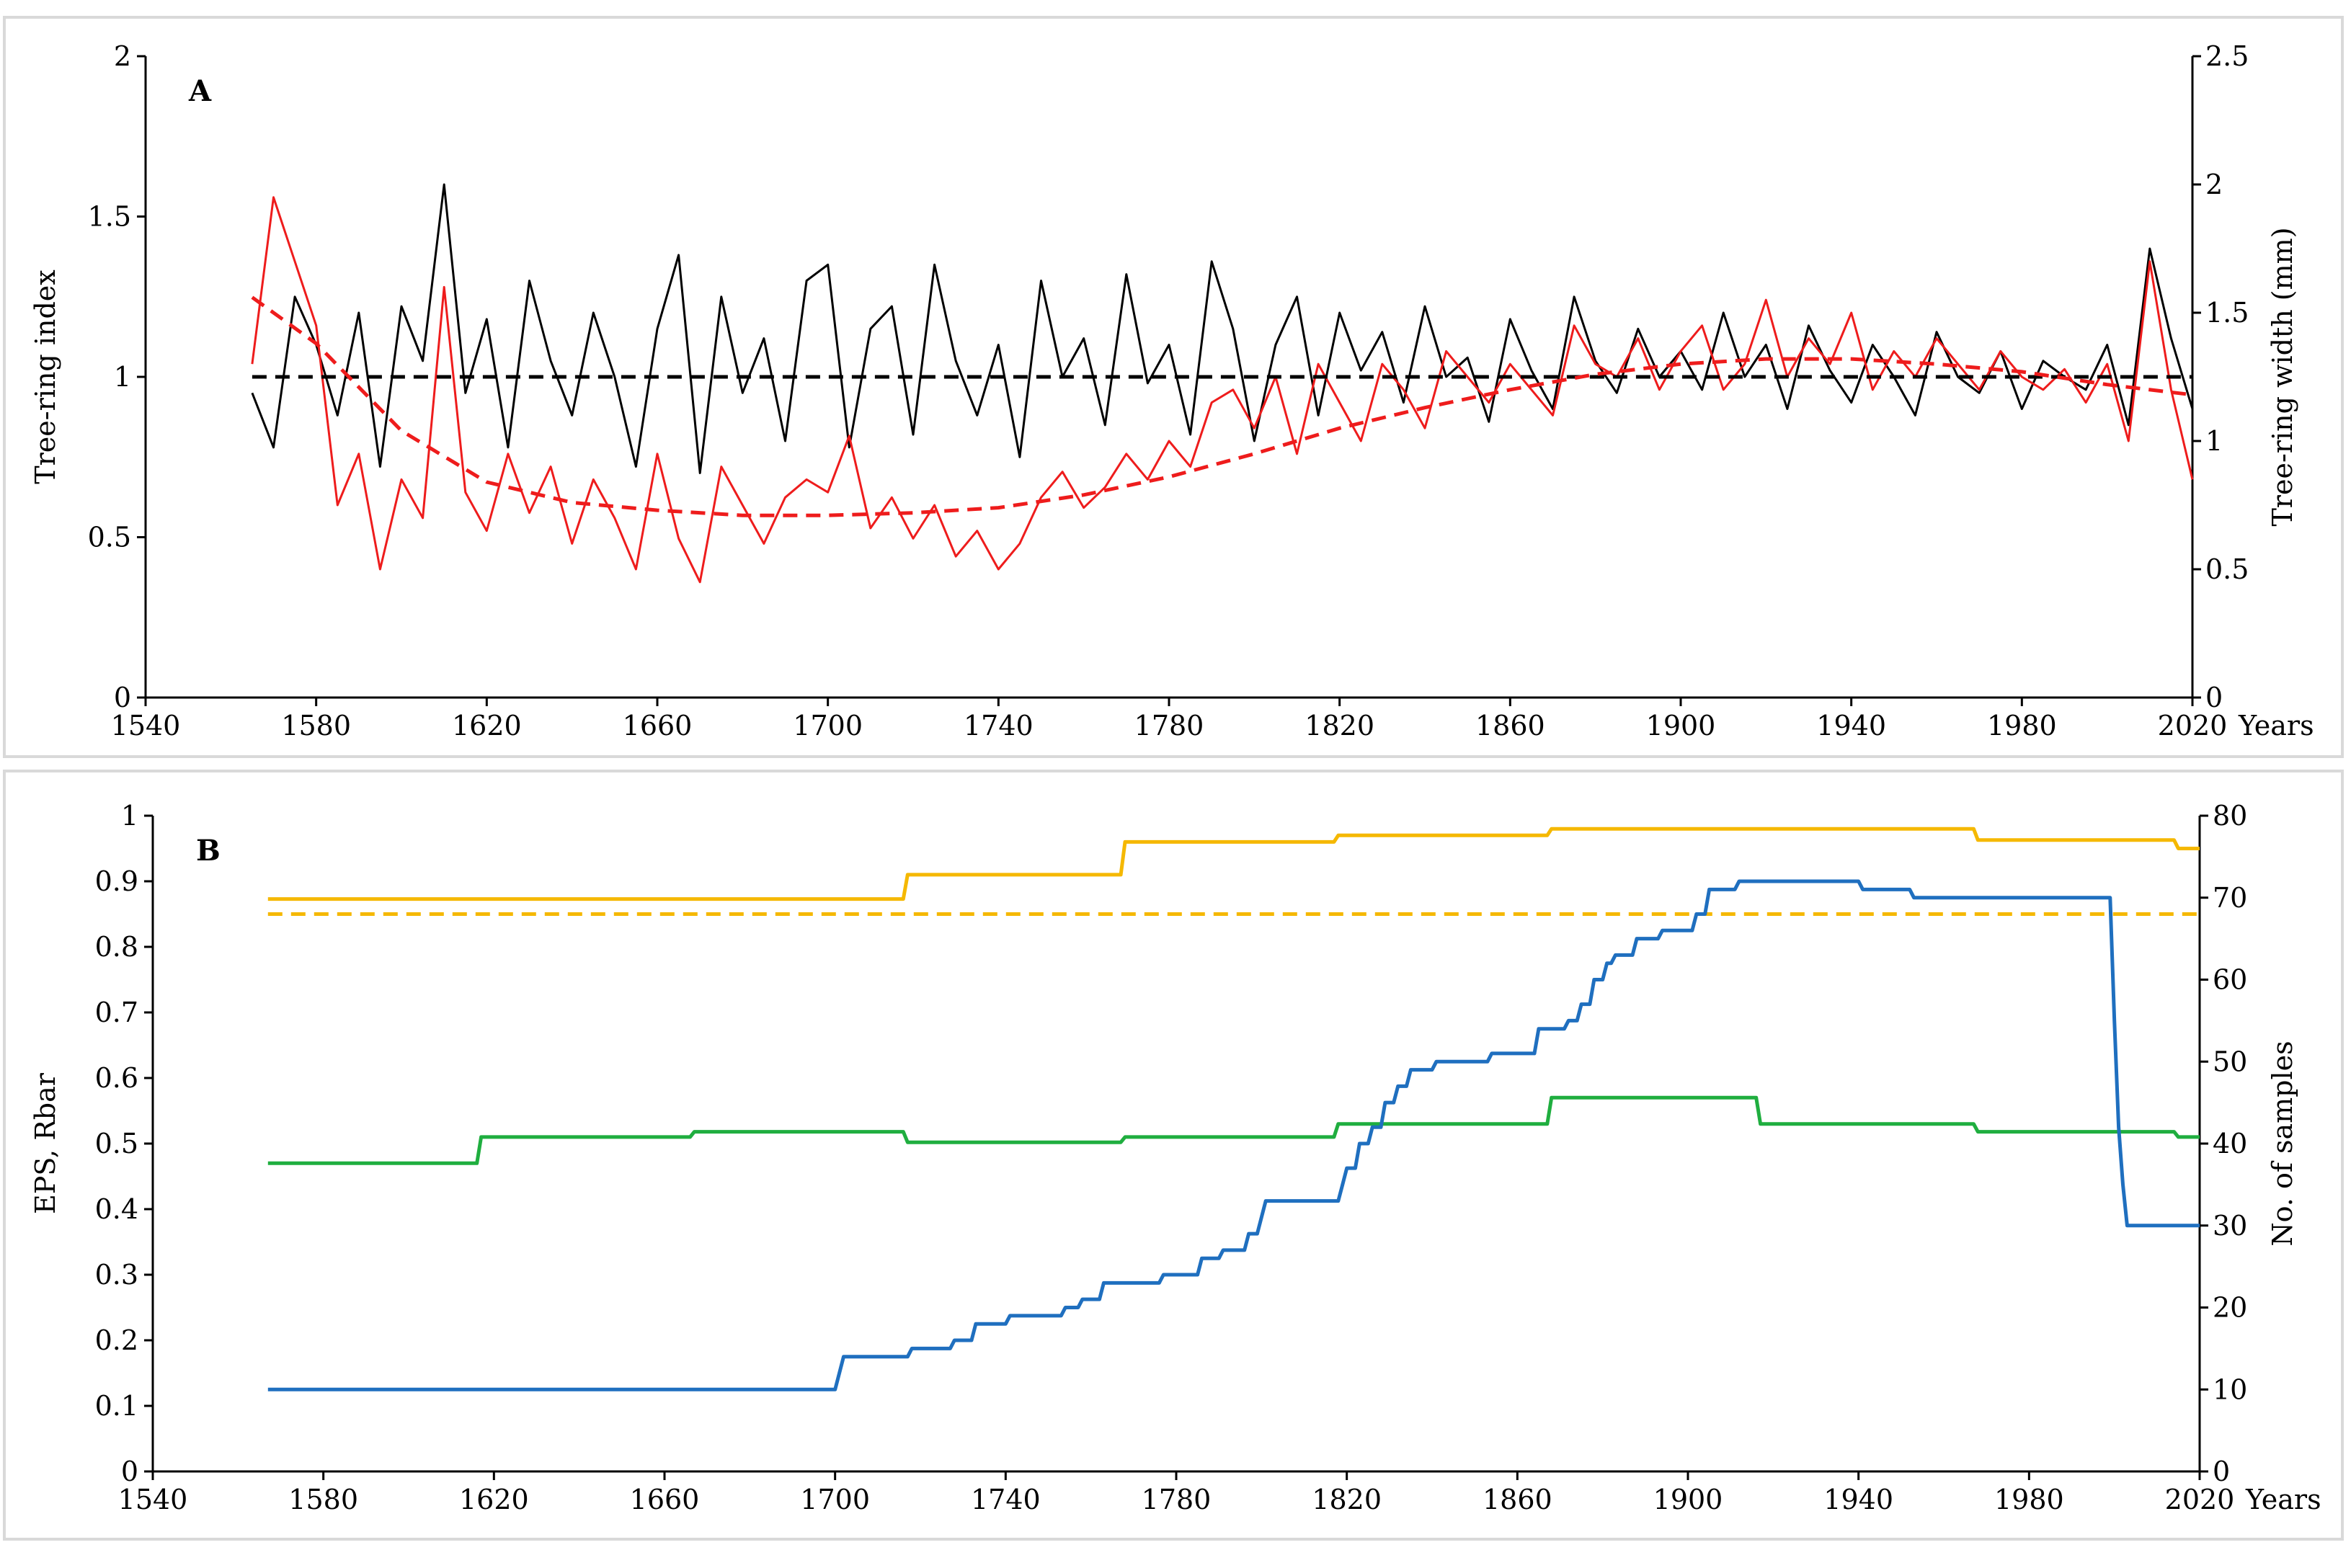 Image resolution: width=2351 pixels, height=1568 pixels. Describe the element at coordinates (116, 947) in the screenshot. I see `y-tick-label: 0.8` at that location.